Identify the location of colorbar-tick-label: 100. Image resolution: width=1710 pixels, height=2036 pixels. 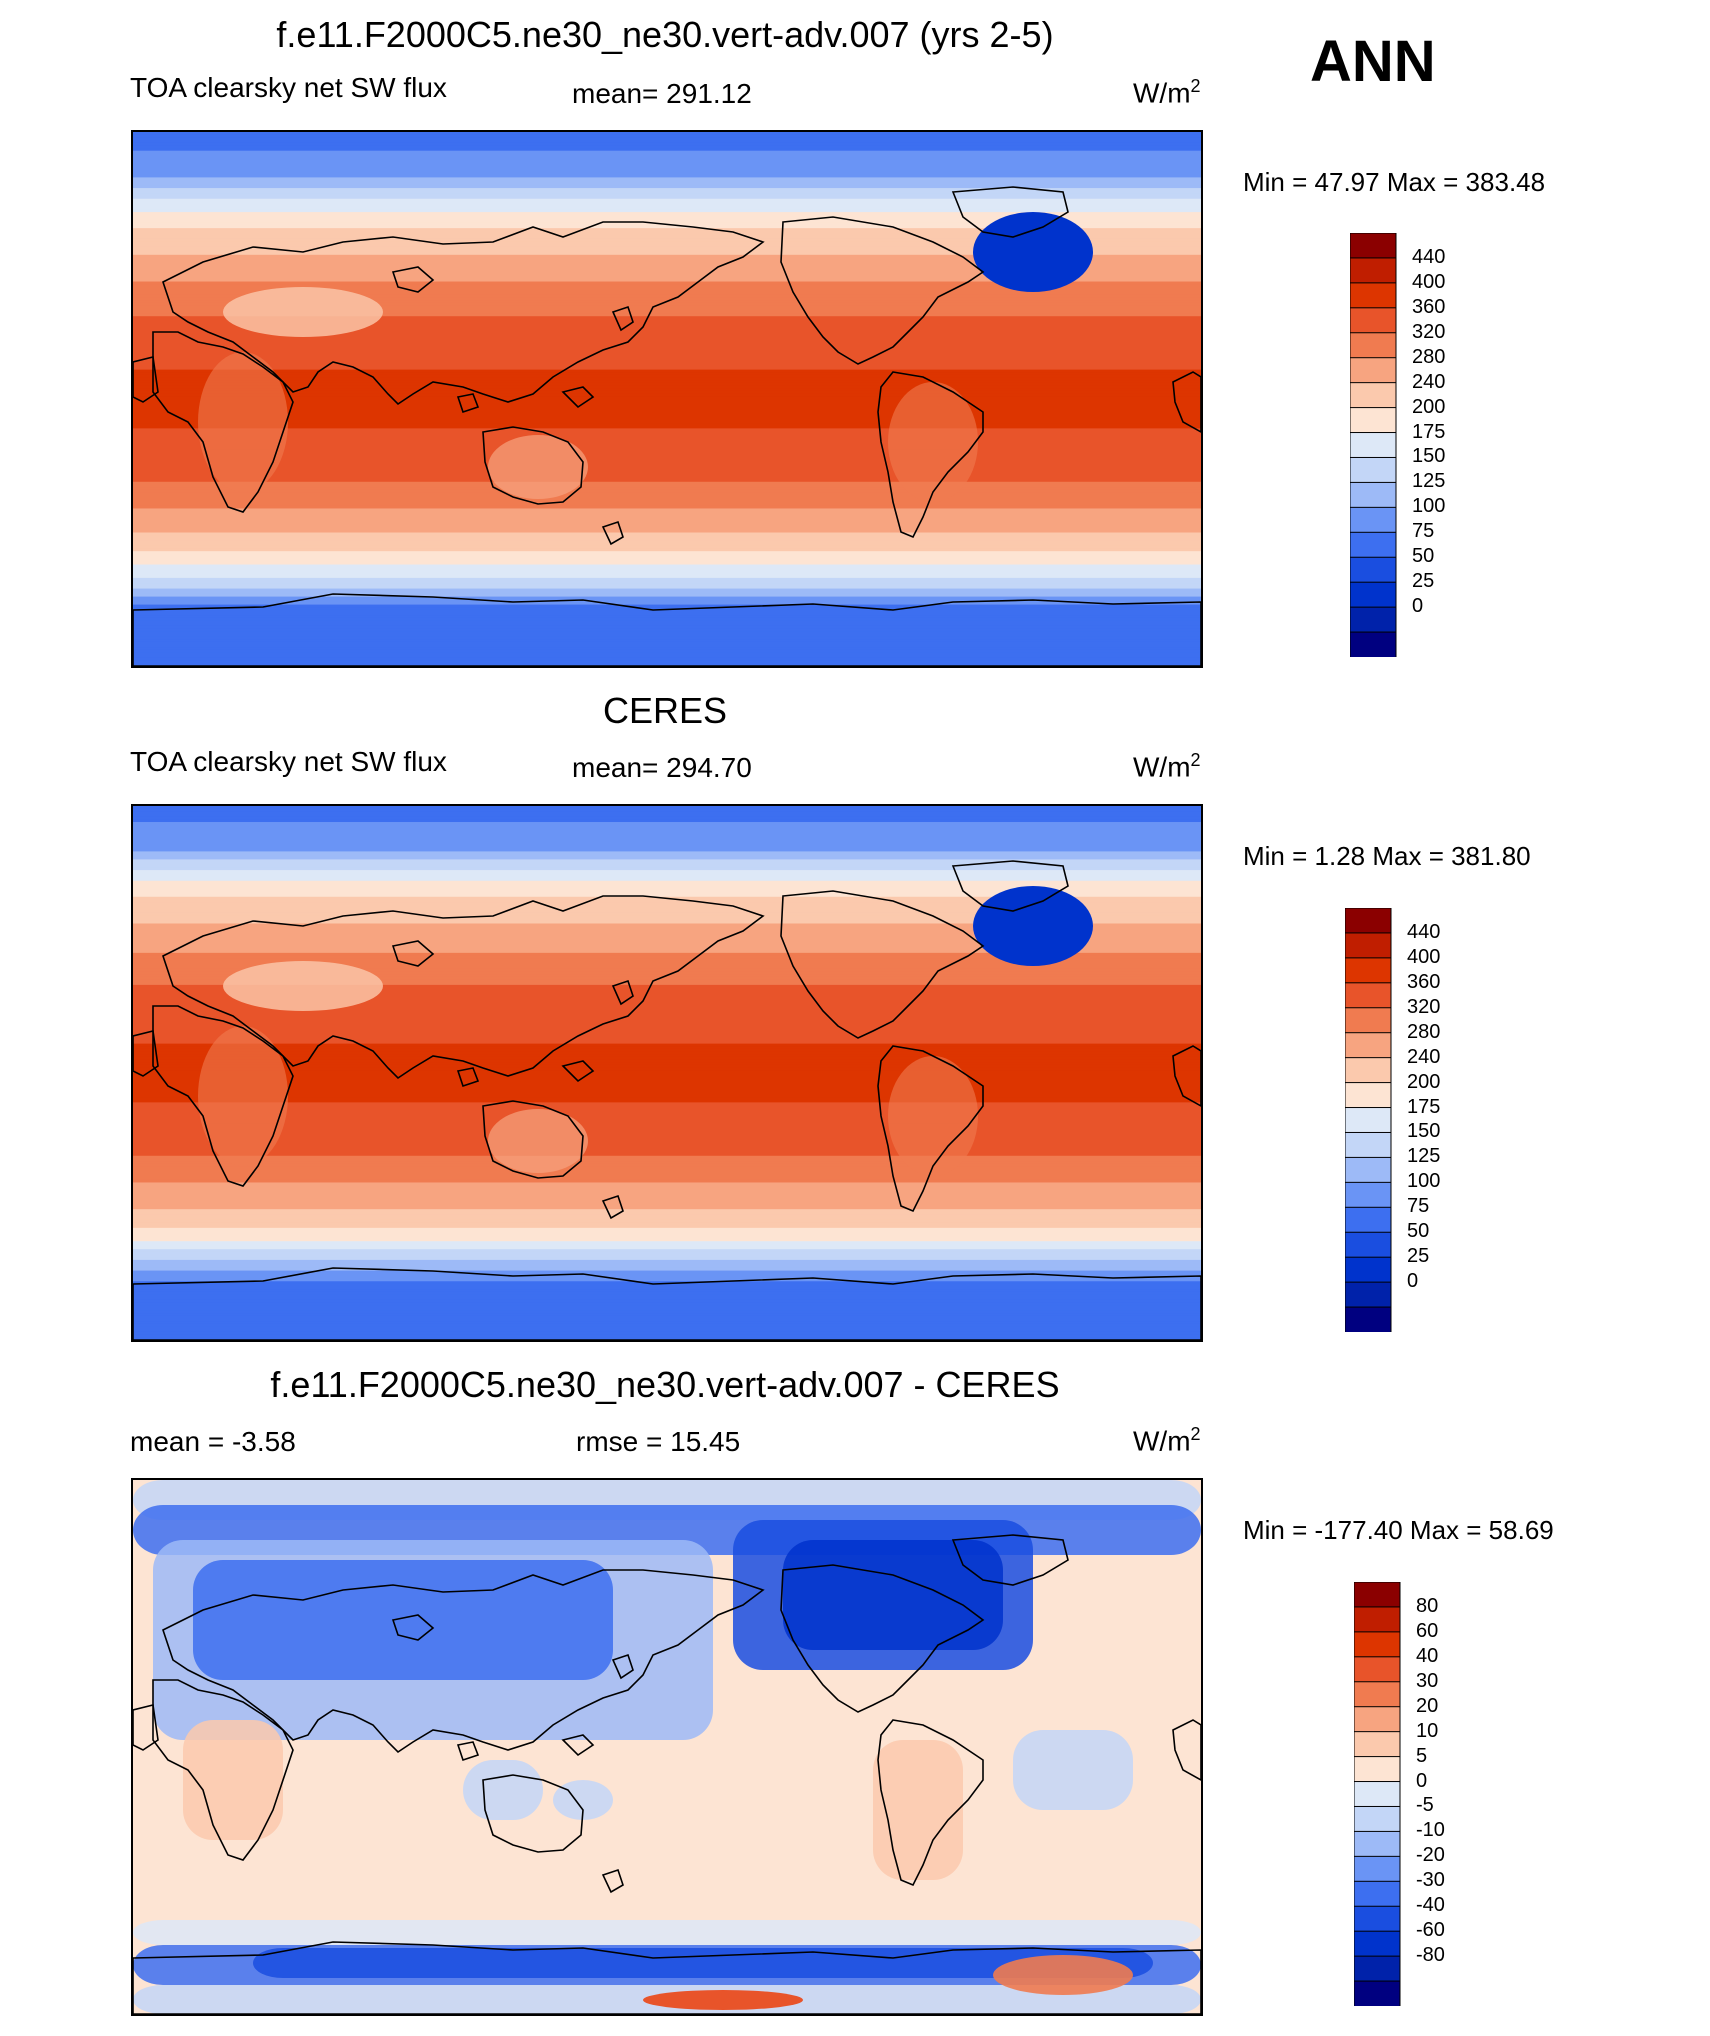
(1429, 506).